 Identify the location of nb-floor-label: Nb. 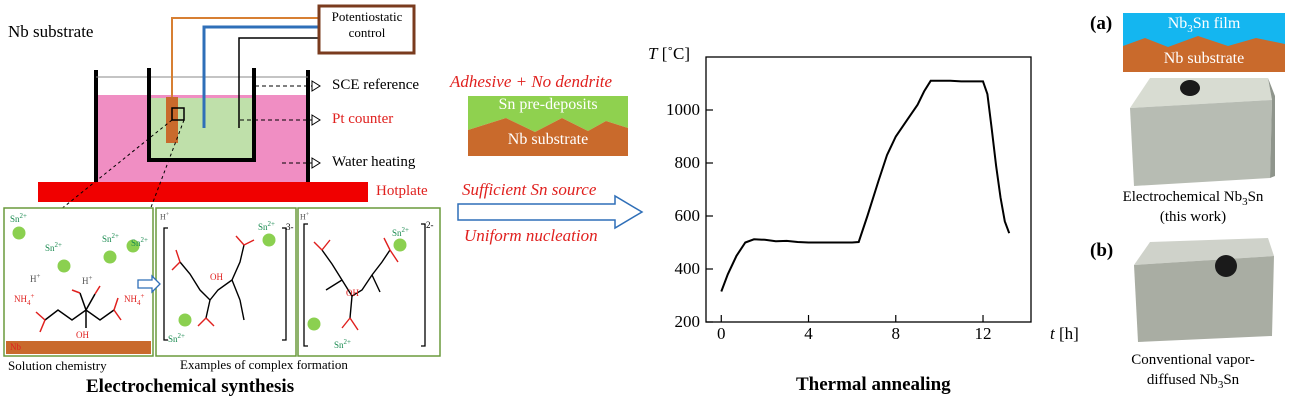
(15, 347).